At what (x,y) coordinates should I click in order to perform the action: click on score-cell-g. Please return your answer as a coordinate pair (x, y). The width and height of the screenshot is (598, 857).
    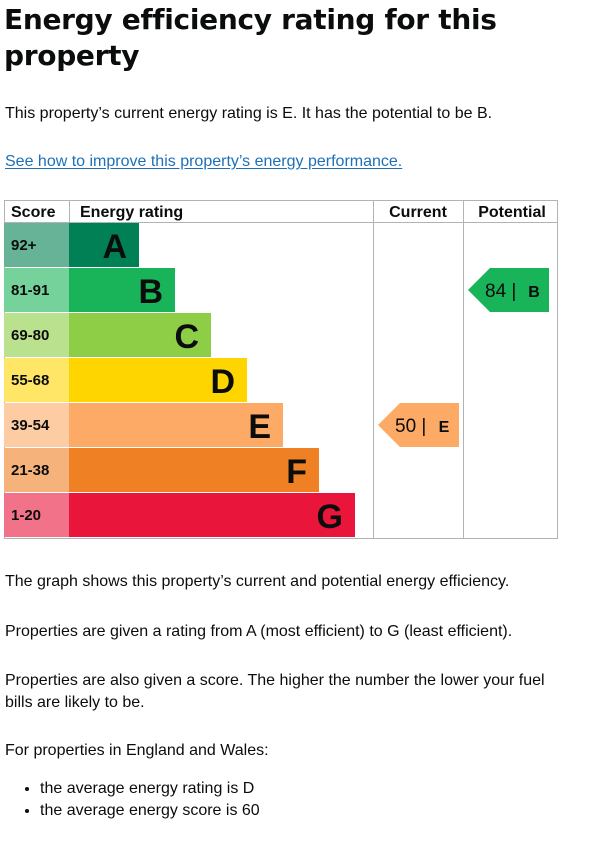
    Looking at the image, I should click on (36, 515).